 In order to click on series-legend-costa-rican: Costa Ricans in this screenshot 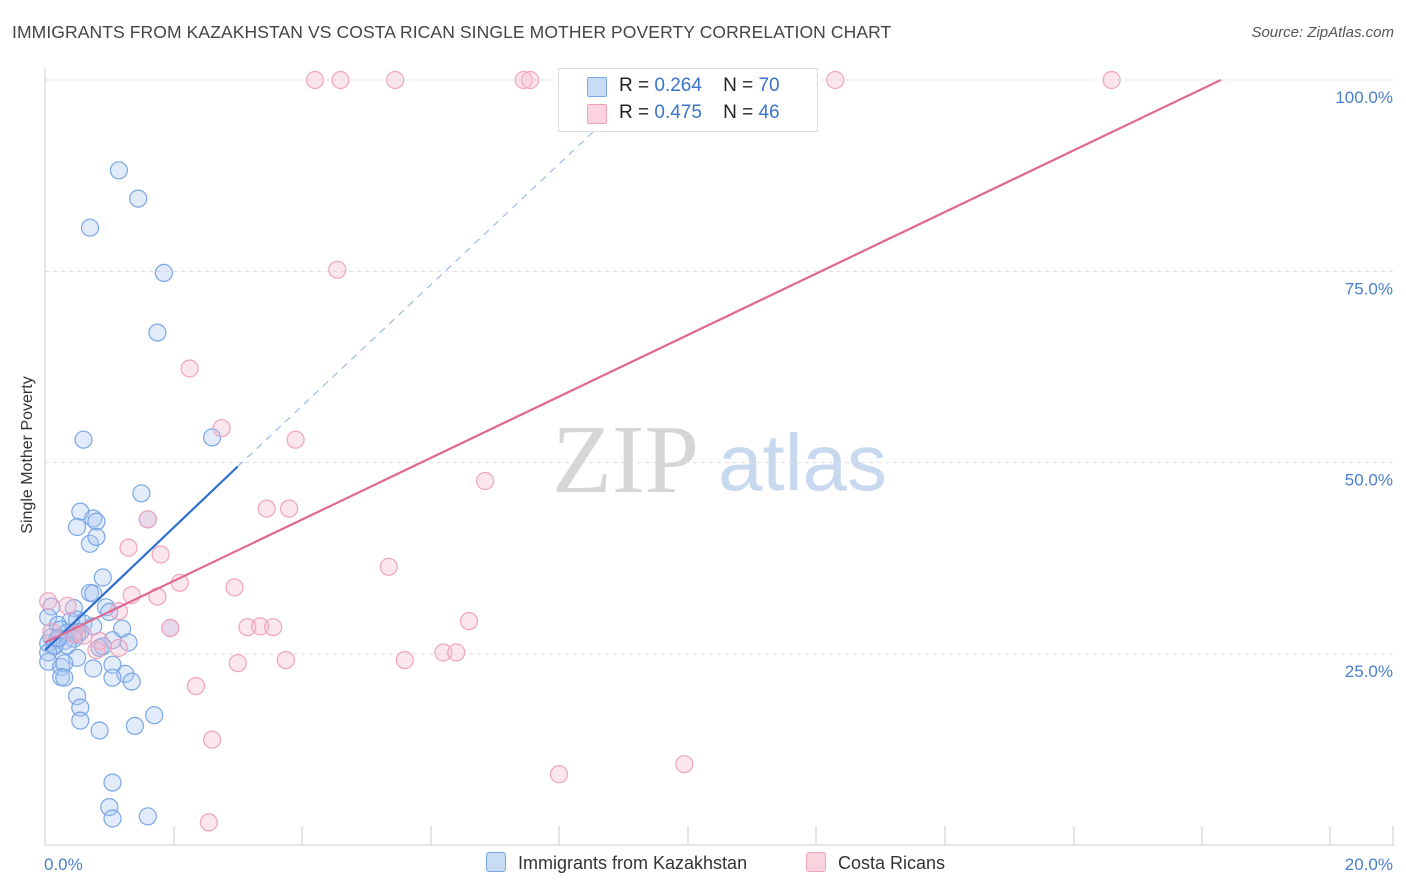, I will do `click(875, 864)`.